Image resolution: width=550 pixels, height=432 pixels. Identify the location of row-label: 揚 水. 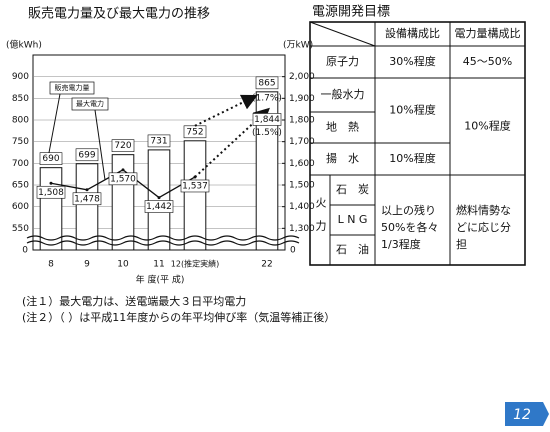
(342, 158).